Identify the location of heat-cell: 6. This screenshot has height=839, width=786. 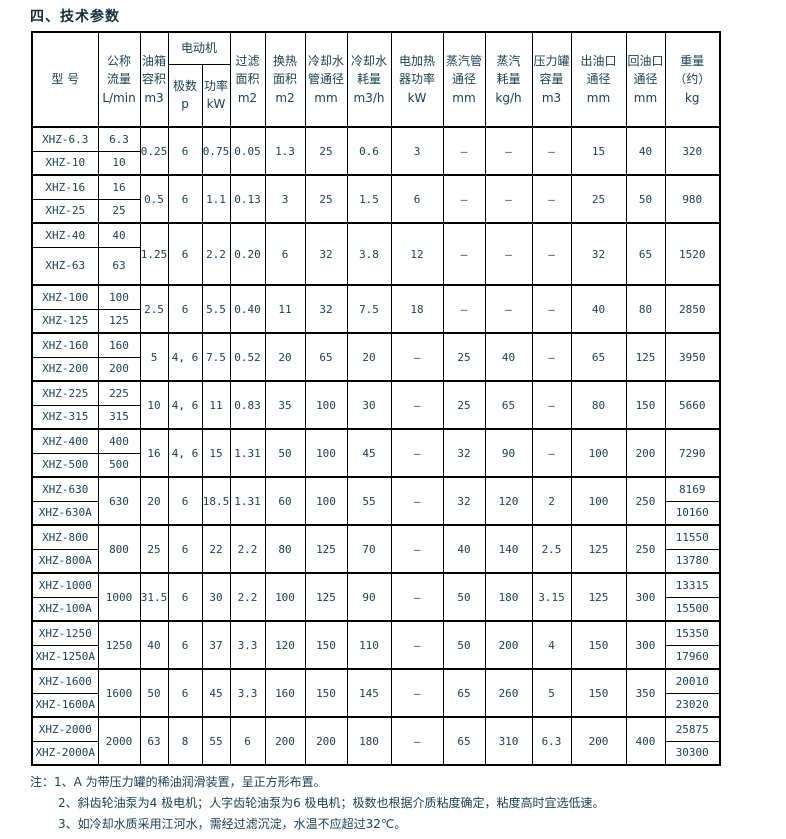
(285, 254).